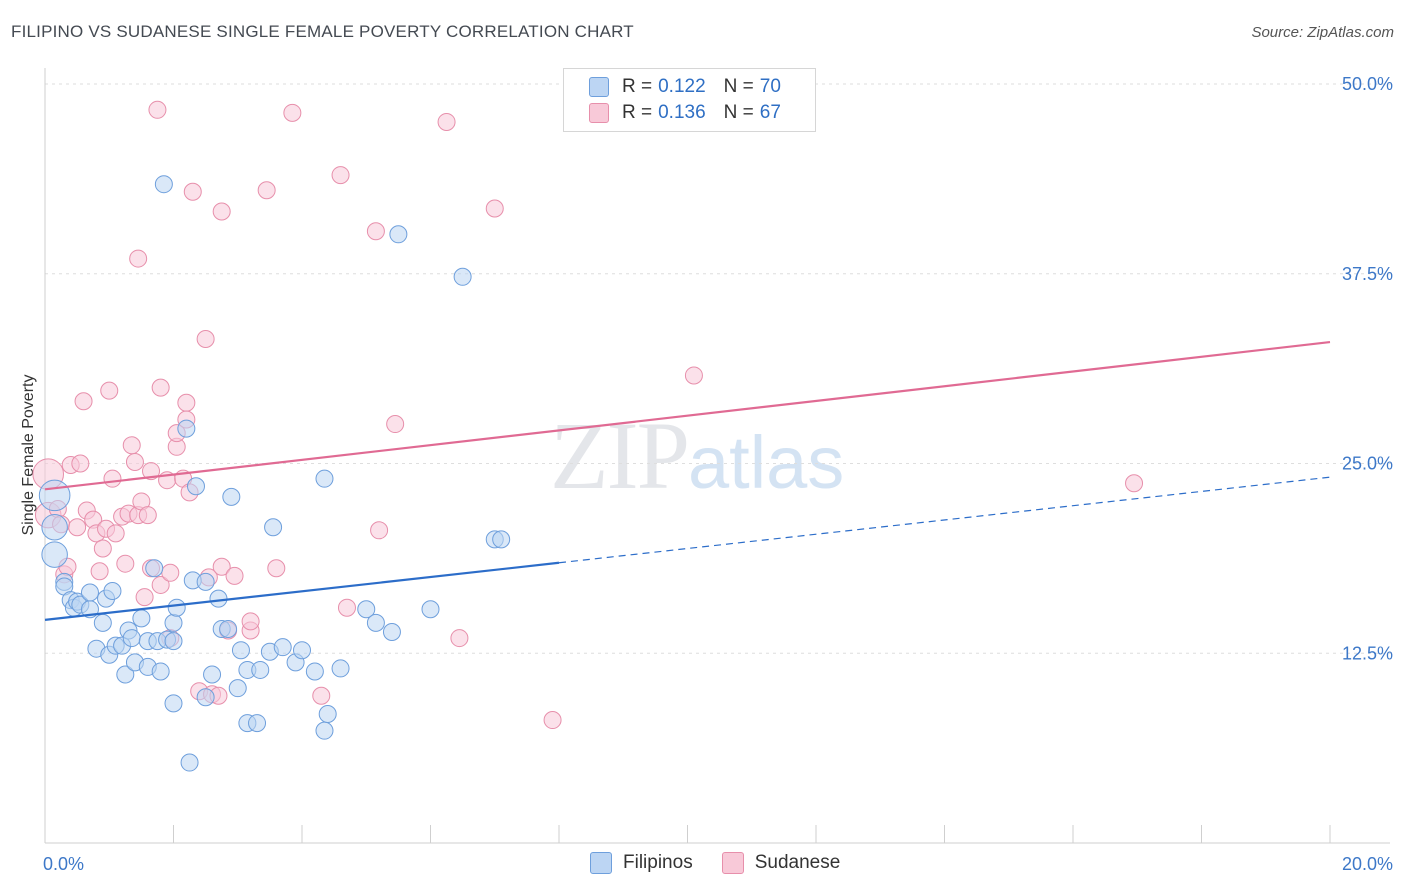 This screenshot has height=892, width=1406. I want to click on watermark: ZIPatlas, so click(697, 455).